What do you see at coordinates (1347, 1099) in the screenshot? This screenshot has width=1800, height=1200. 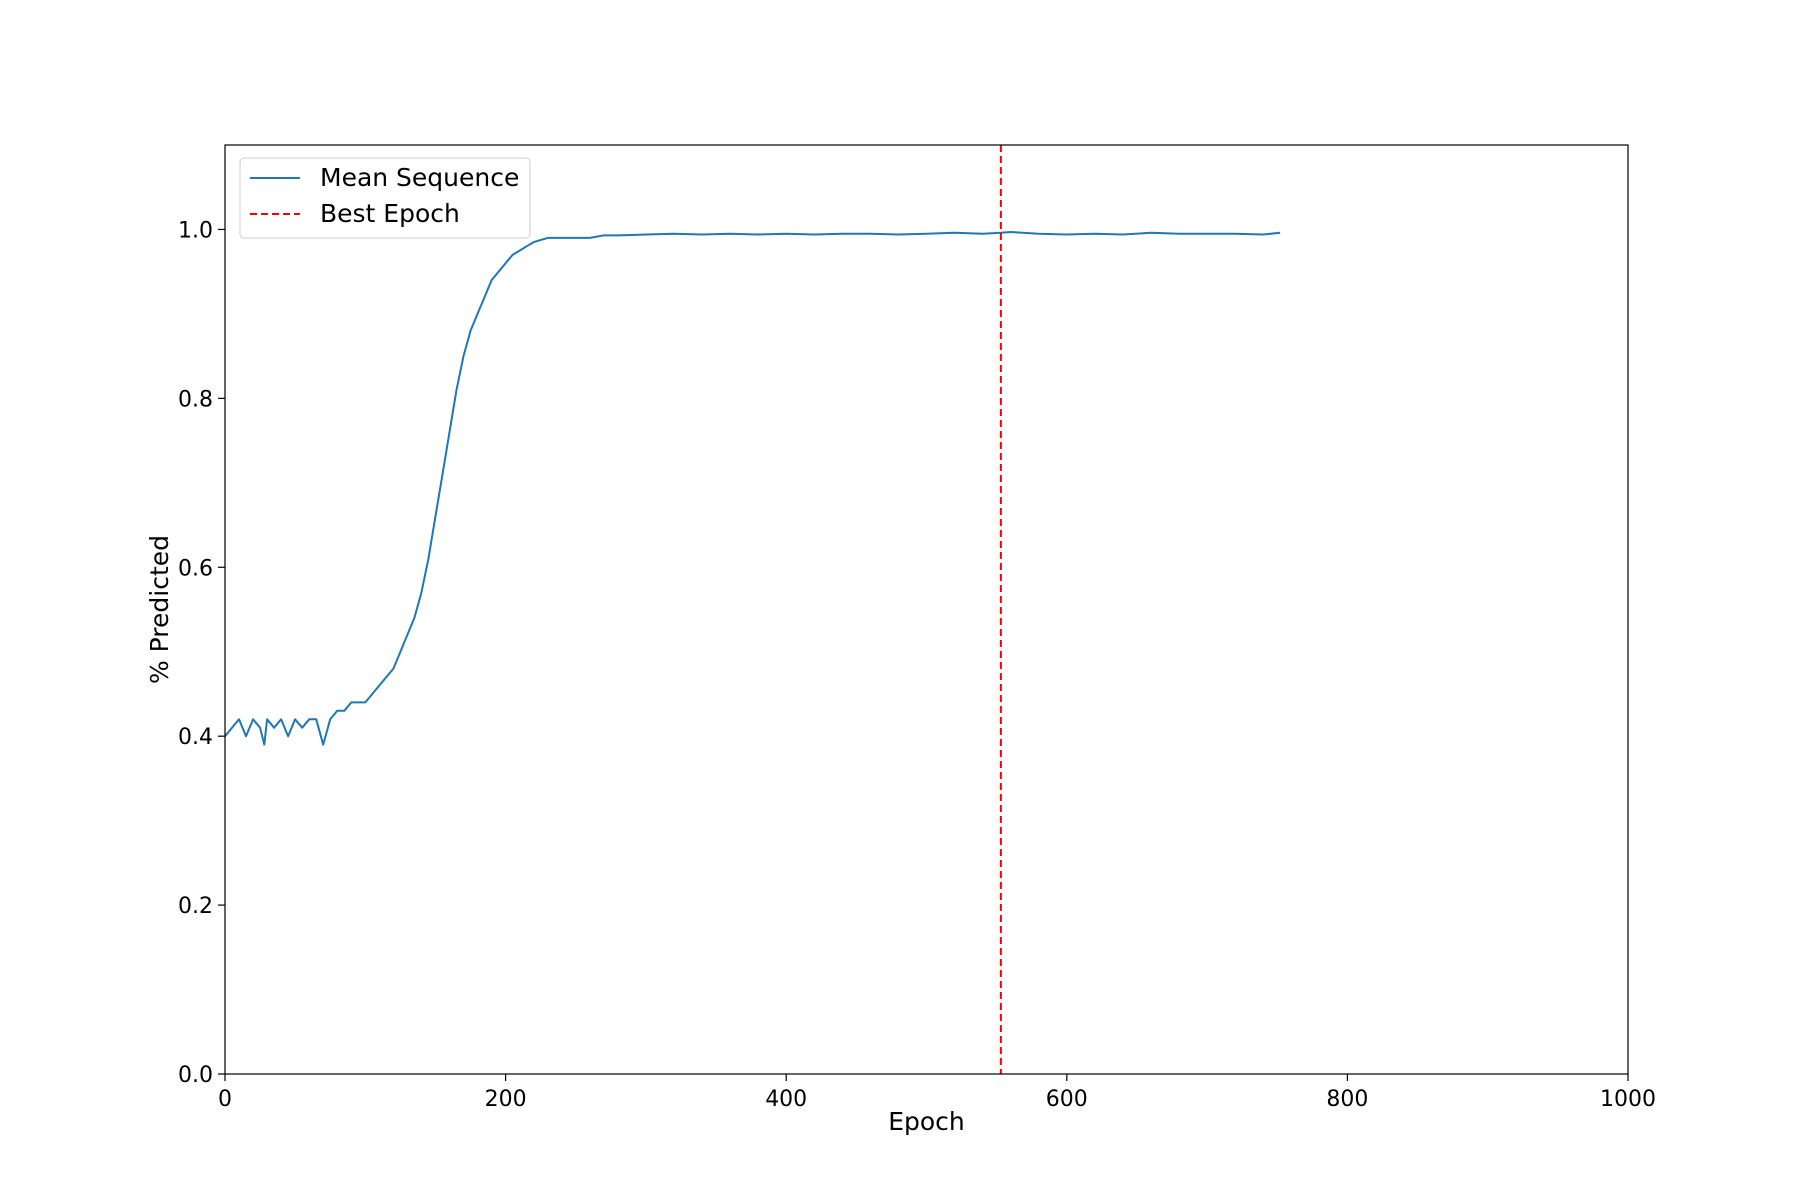 I see `x-tick-label: 800` at bounding box center [1347, 1099].